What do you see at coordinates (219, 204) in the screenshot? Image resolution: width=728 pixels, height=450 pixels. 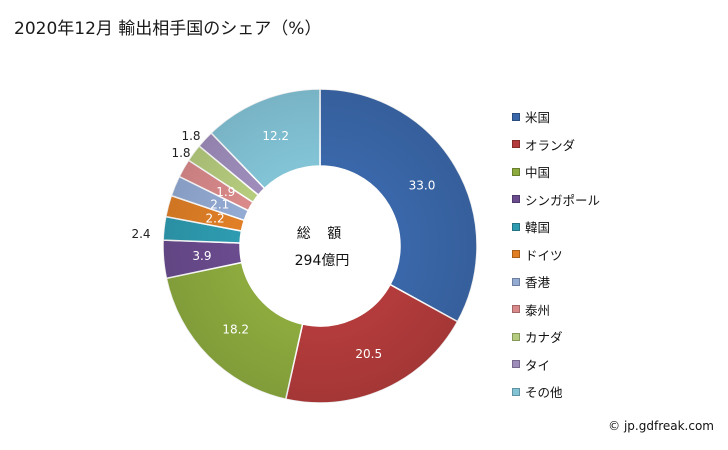 I see `data-label-7: 2.1` at bounding box center [219, 204].